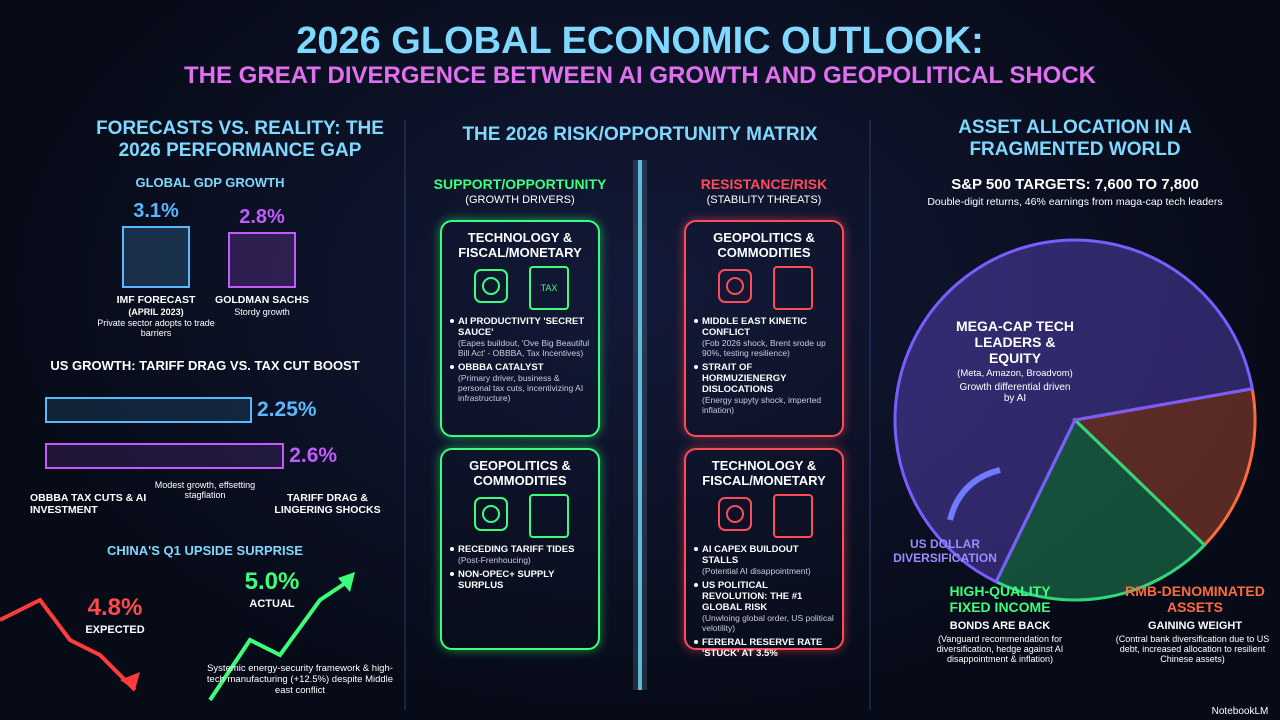  I want to click on actual-name: ACTUAL, so click(272, 604).